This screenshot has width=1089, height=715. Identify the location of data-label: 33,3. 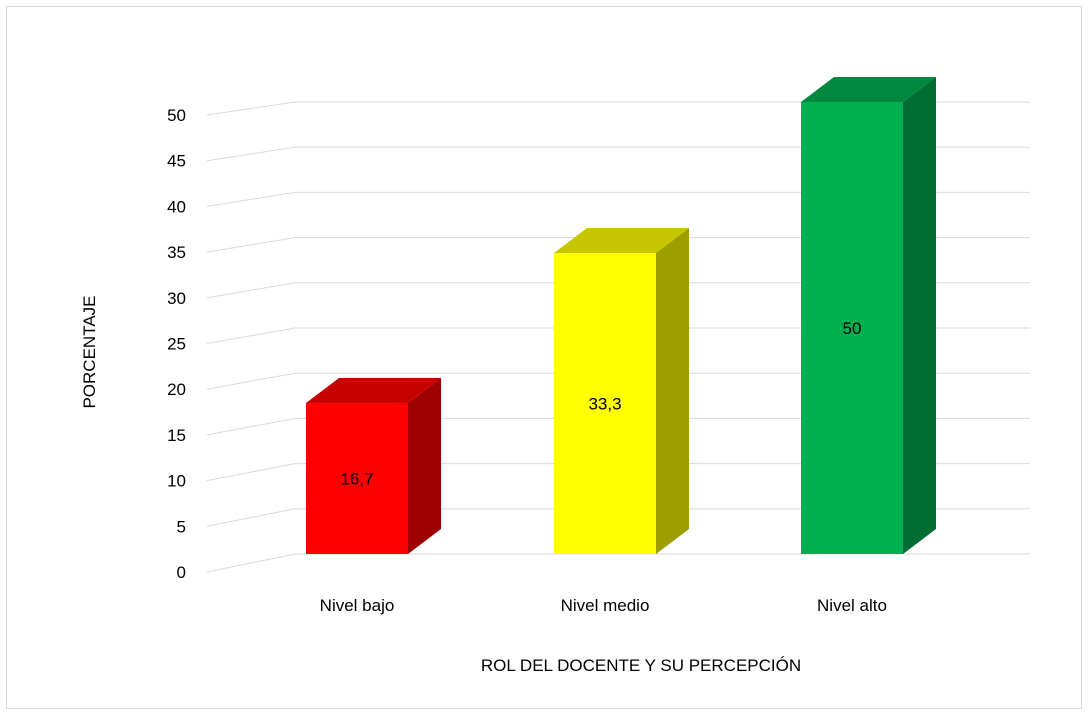
(604, 403).